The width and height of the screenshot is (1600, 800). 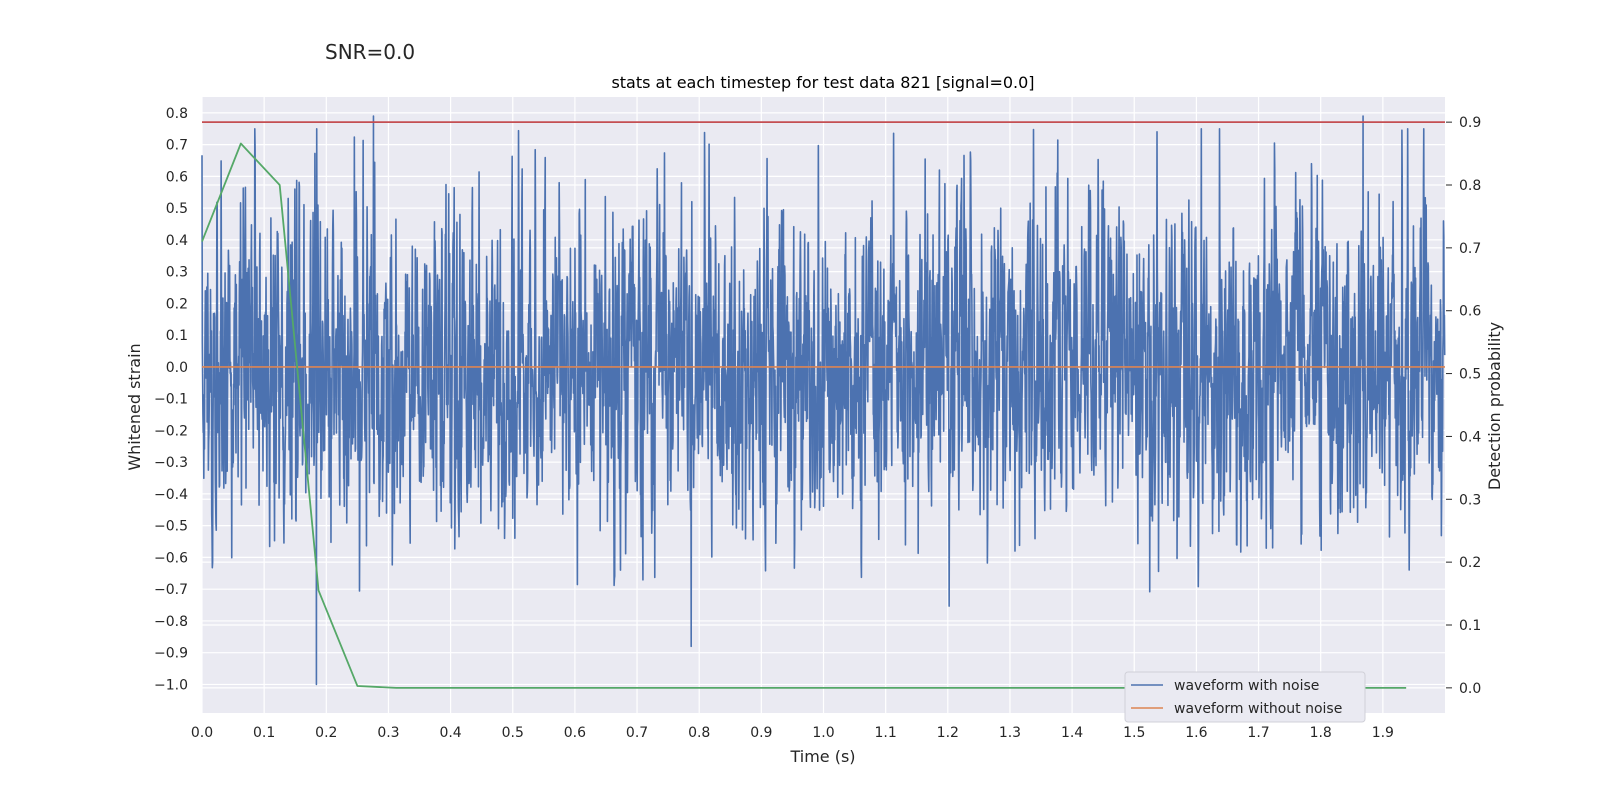 I want to click on y2-tick-label: 0.4, so click(x=1470, y=437).